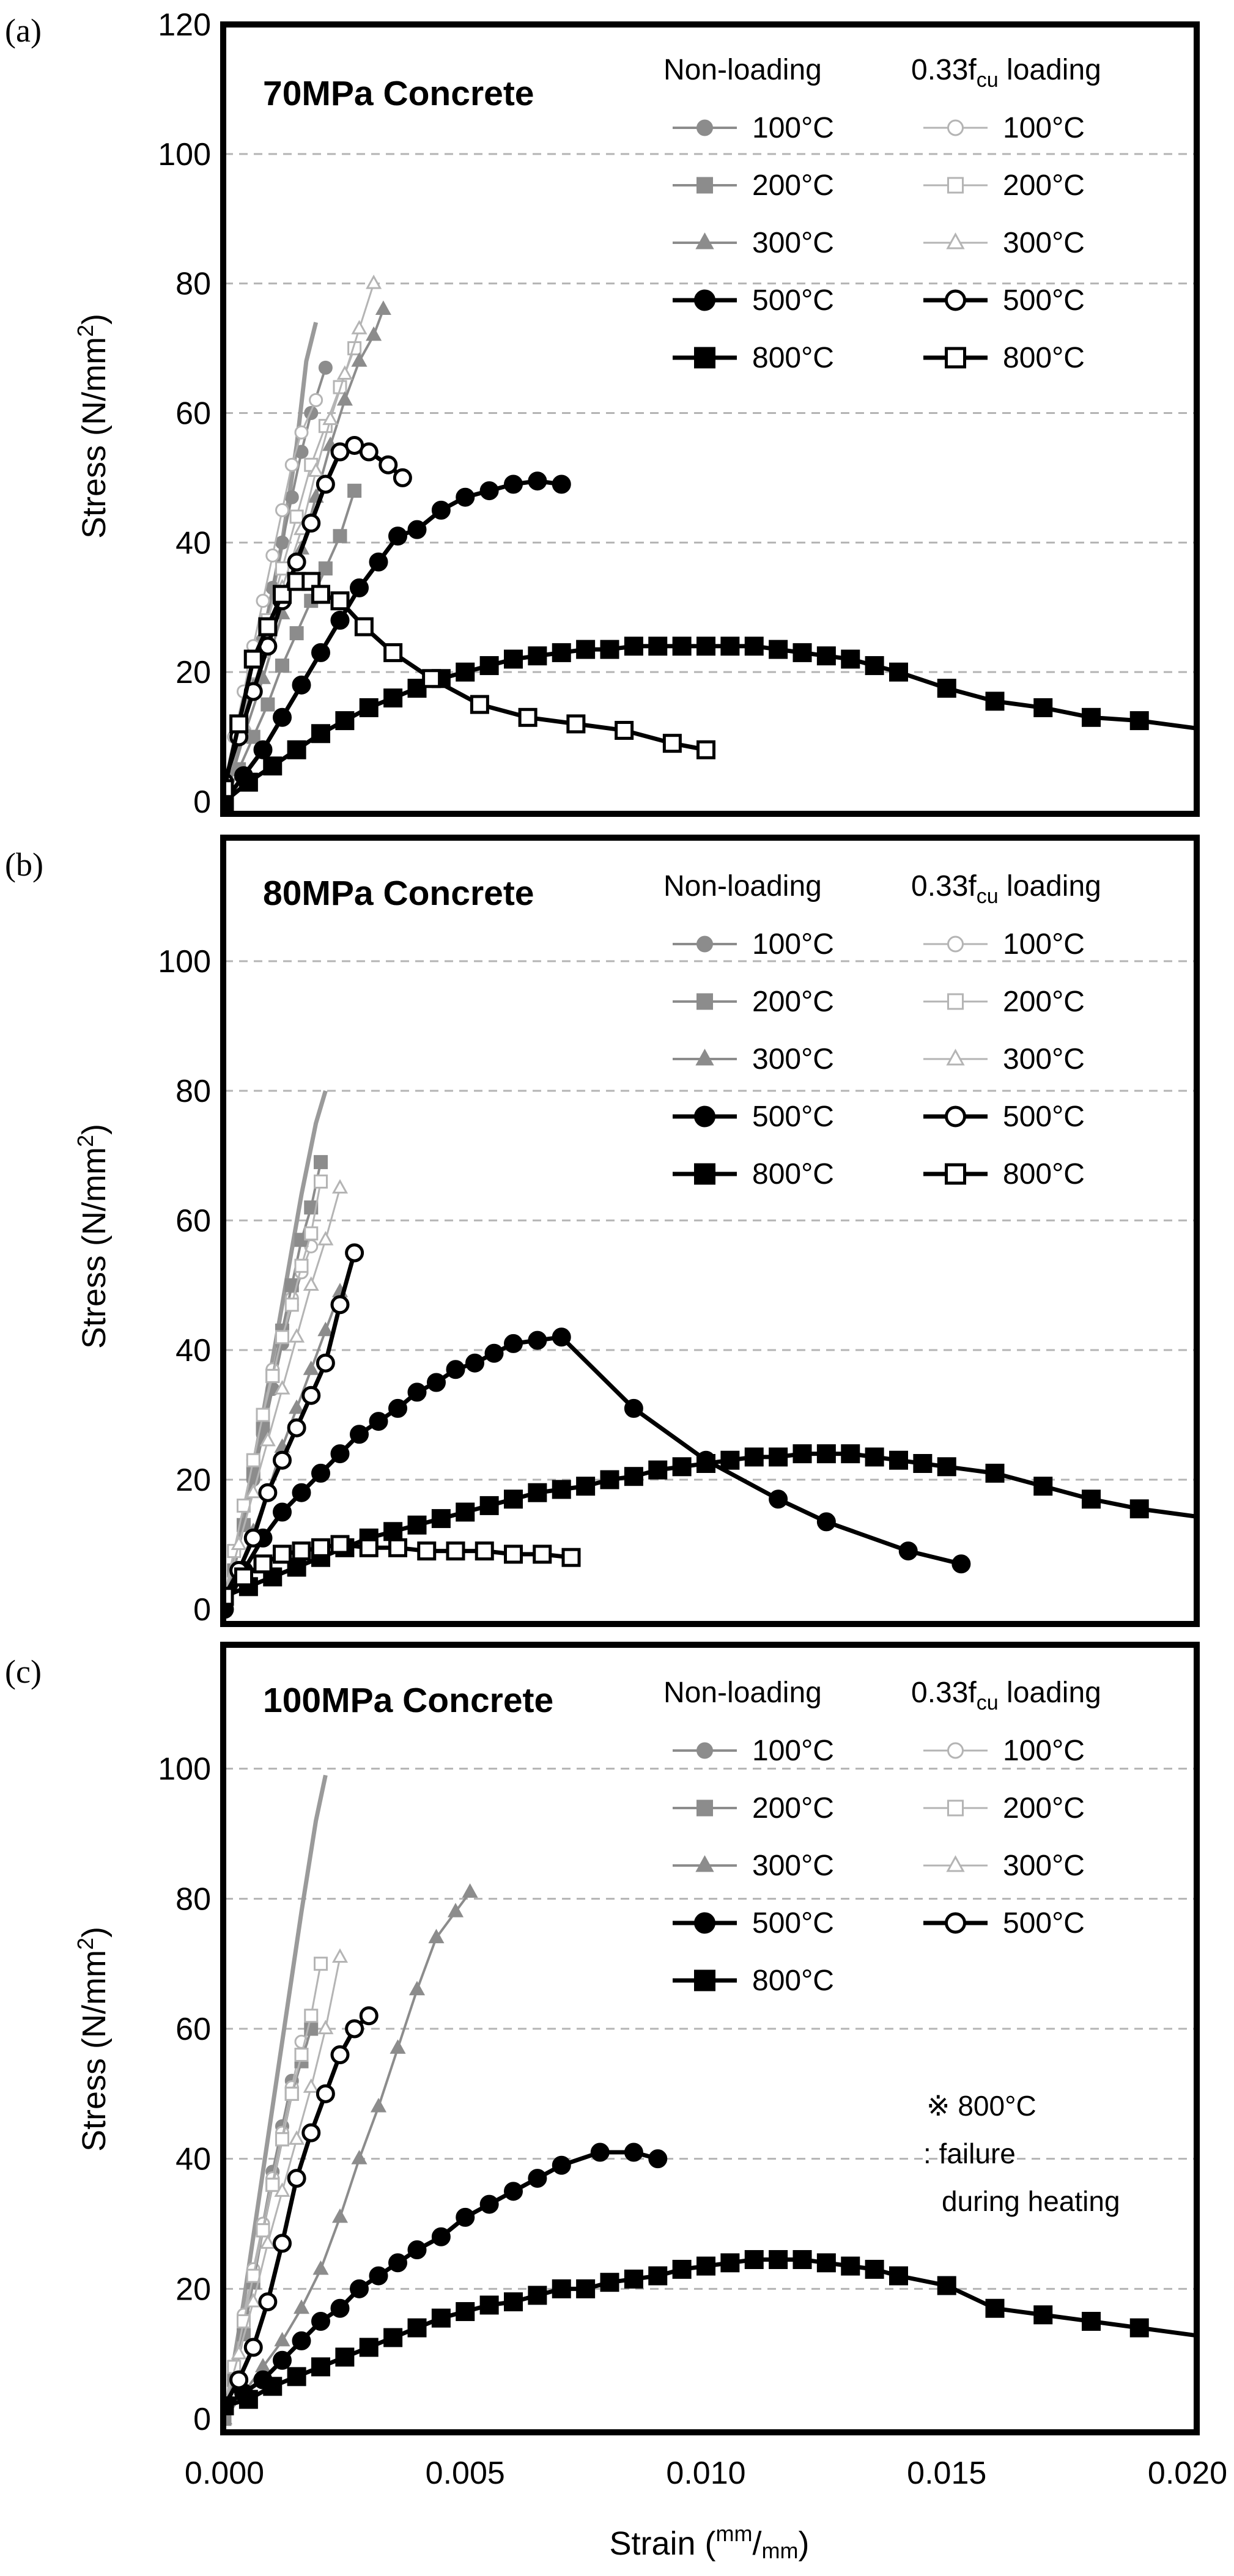  Describe the element at coordinates (1044, 1117) in the screenshot. I see `legend-label: 500°C` at that location.